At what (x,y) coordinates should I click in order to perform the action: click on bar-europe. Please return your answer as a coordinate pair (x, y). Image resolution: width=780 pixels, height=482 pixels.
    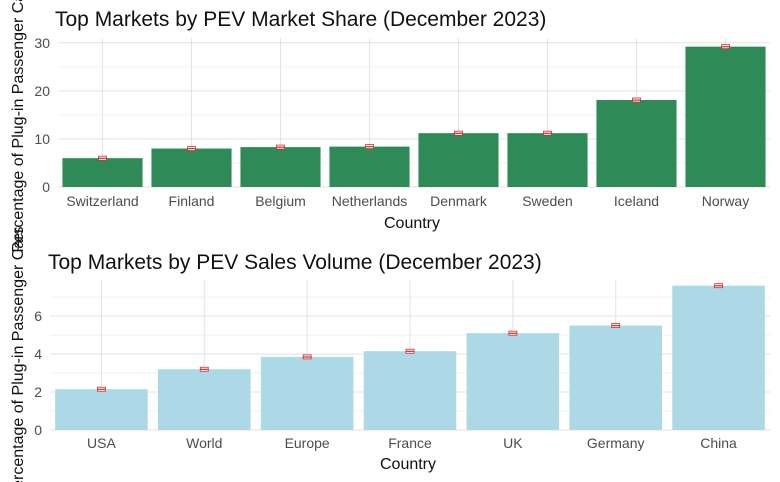
    Looking at the image, I should click on (307, 393).